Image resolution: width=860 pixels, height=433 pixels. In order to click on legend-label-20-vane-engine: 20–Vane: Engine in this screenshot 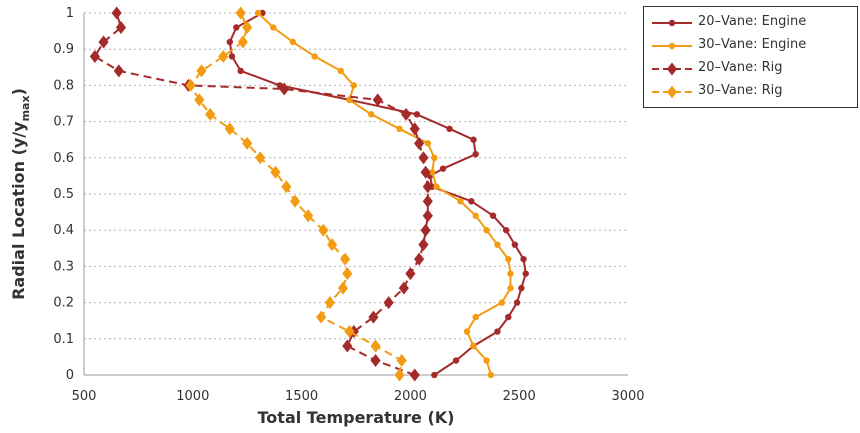, I will do `click(752, 21)`.